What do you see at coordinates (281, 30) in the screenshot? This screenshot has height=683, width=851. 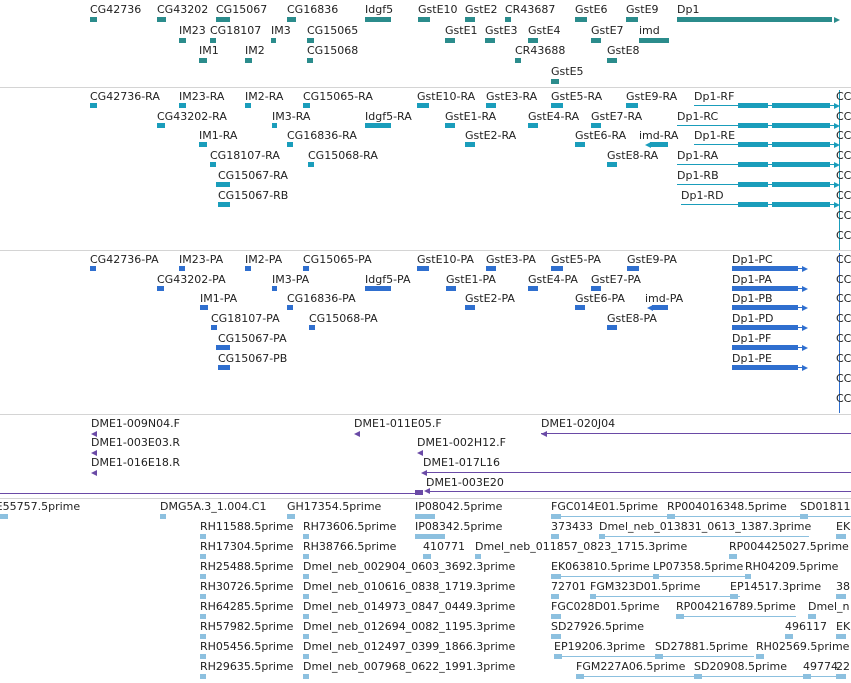 I see `feature-label: IM3` at bounding box center [281, 30].